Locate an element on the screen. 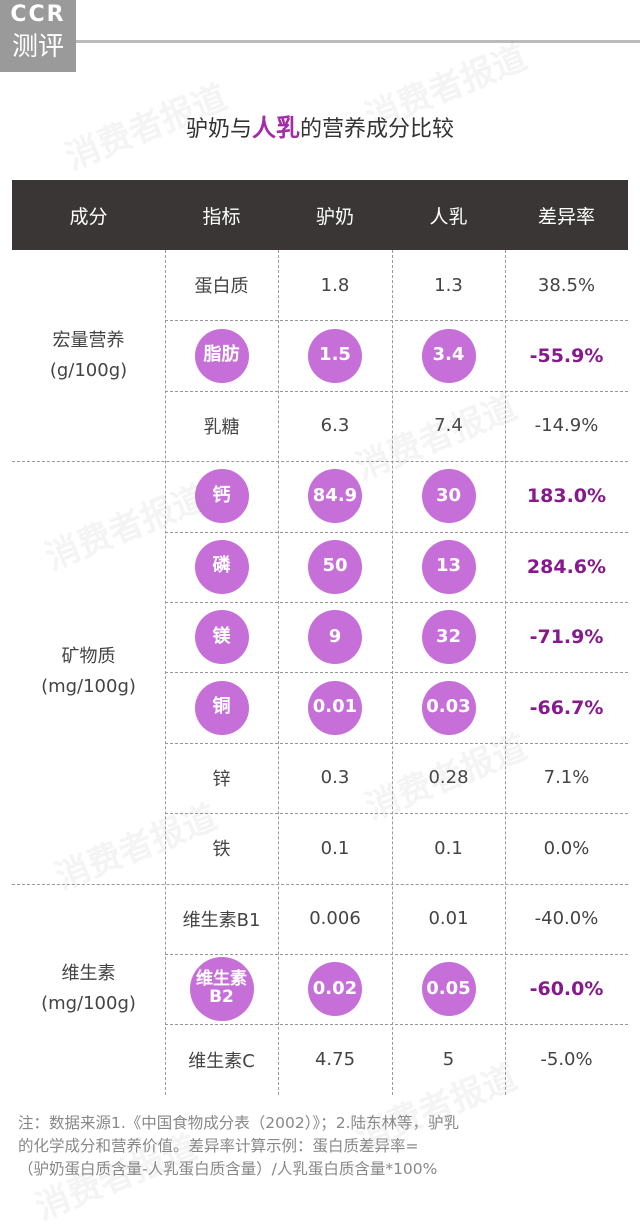  cell-text: 0.3 is located at coordinates (335, 778).